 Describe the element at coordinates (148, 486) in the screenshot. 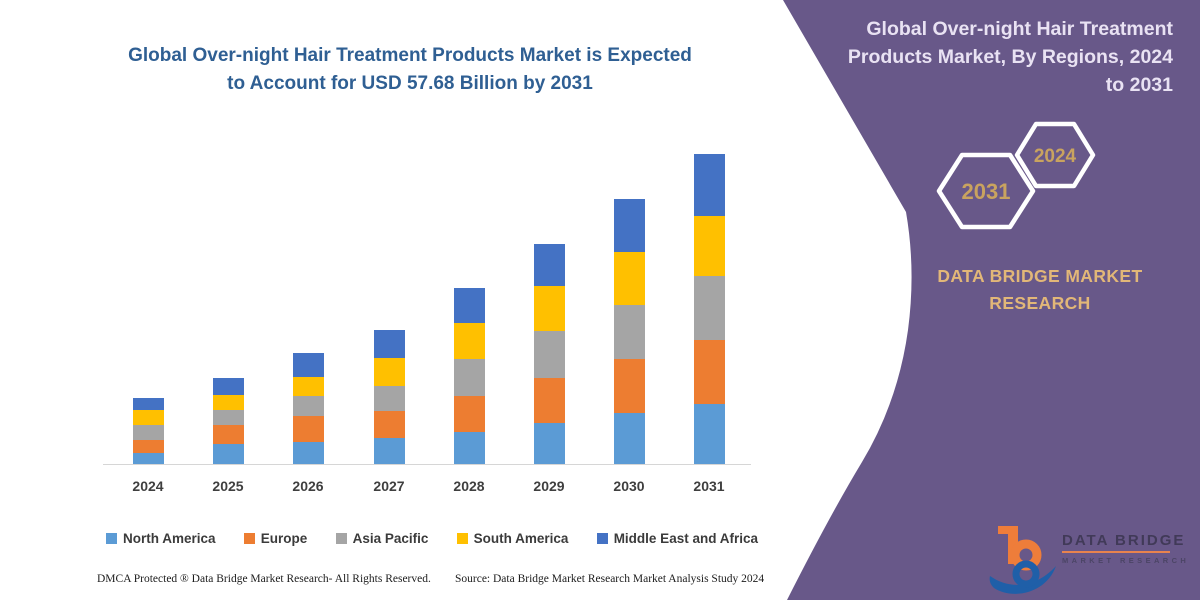

I see `x-axis-label-2024: 2024` at that location.